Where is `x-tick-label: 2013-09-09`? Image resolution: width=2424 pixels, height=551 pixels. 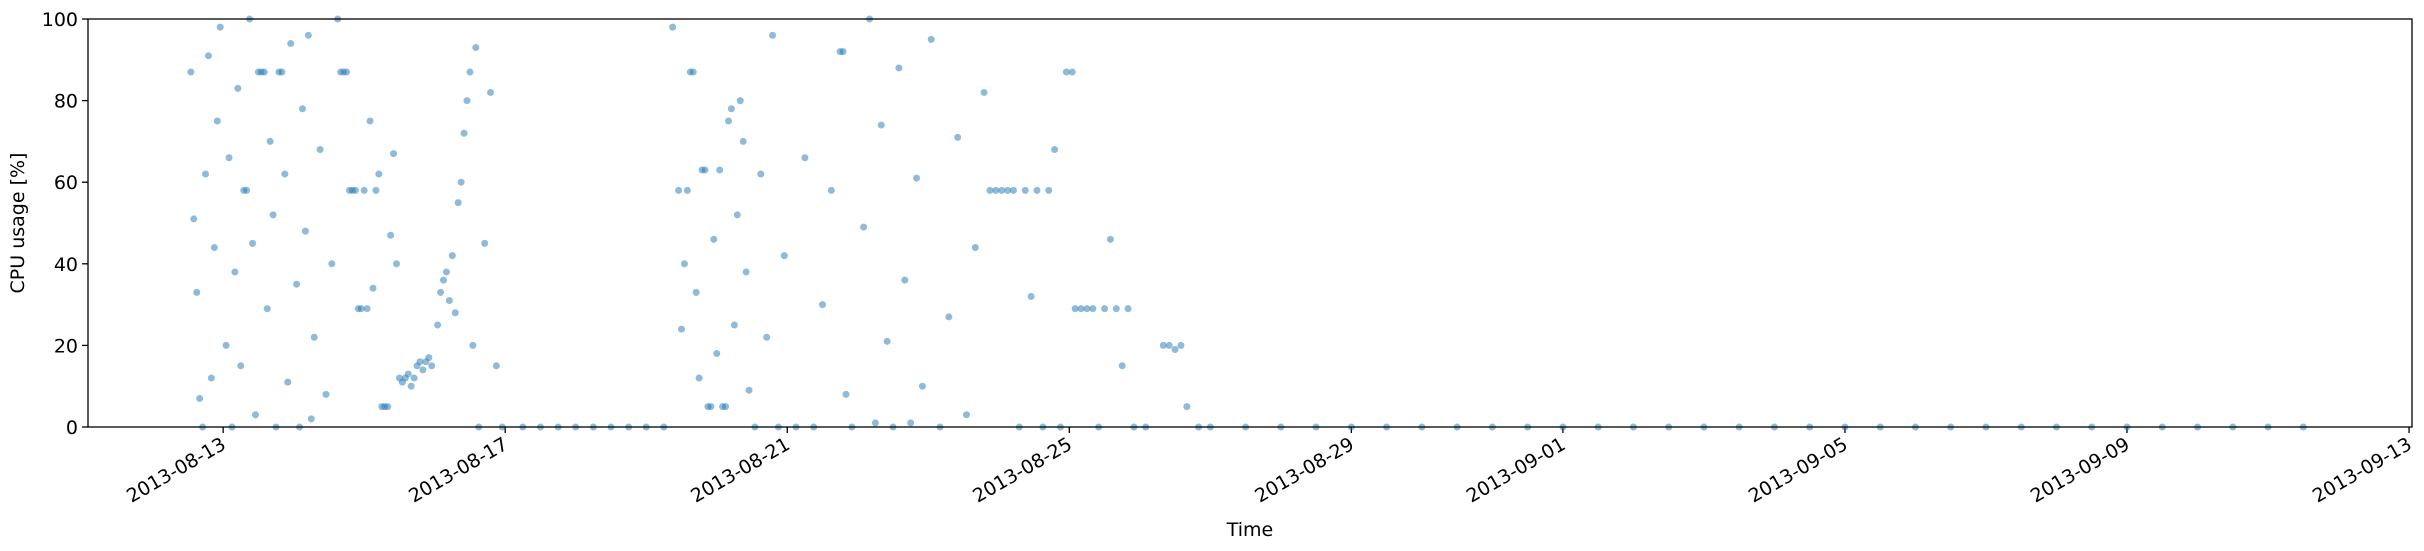 x-tick-label: 2013-09-09 is located at coordinates (2080, 470).